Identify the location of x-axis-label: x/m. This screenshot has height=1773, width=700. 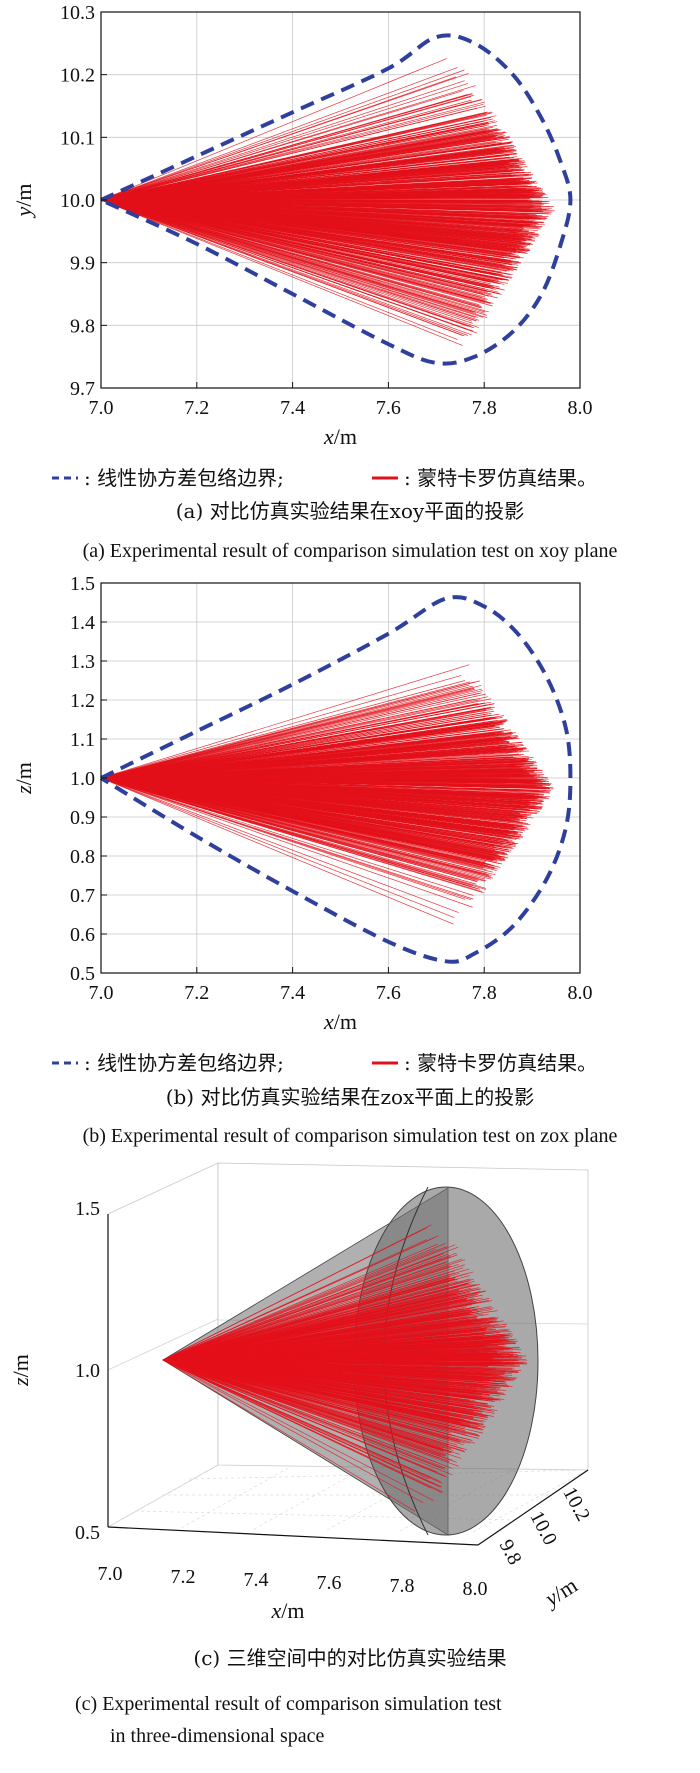
(340, 1021).